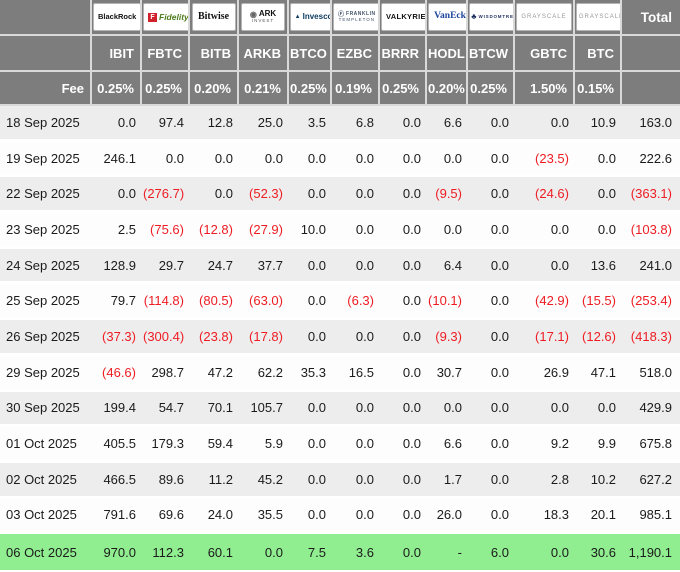 The height and width of the screenshot is (572, 680). I want to click on grayscale2-logo-text: GRAYSCALE, so click(599, 17).